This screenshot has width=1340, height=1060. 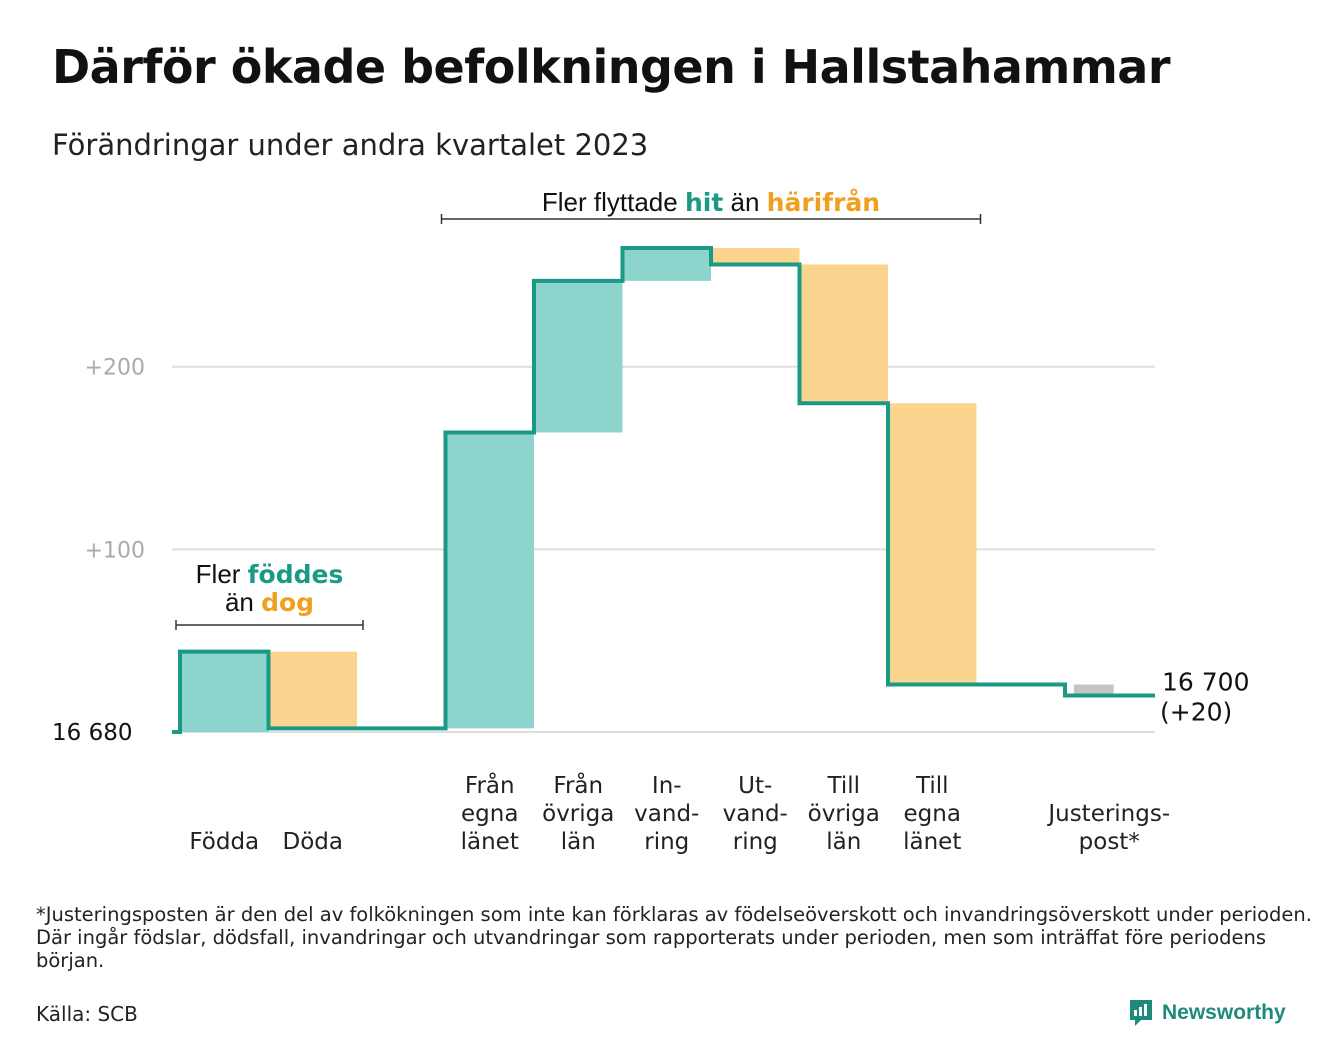 What do you see at coordinates (613, 202) in the screenshot?
I see `annotation-text-plain: Fler flyttade` at bounding box center [613, 202].